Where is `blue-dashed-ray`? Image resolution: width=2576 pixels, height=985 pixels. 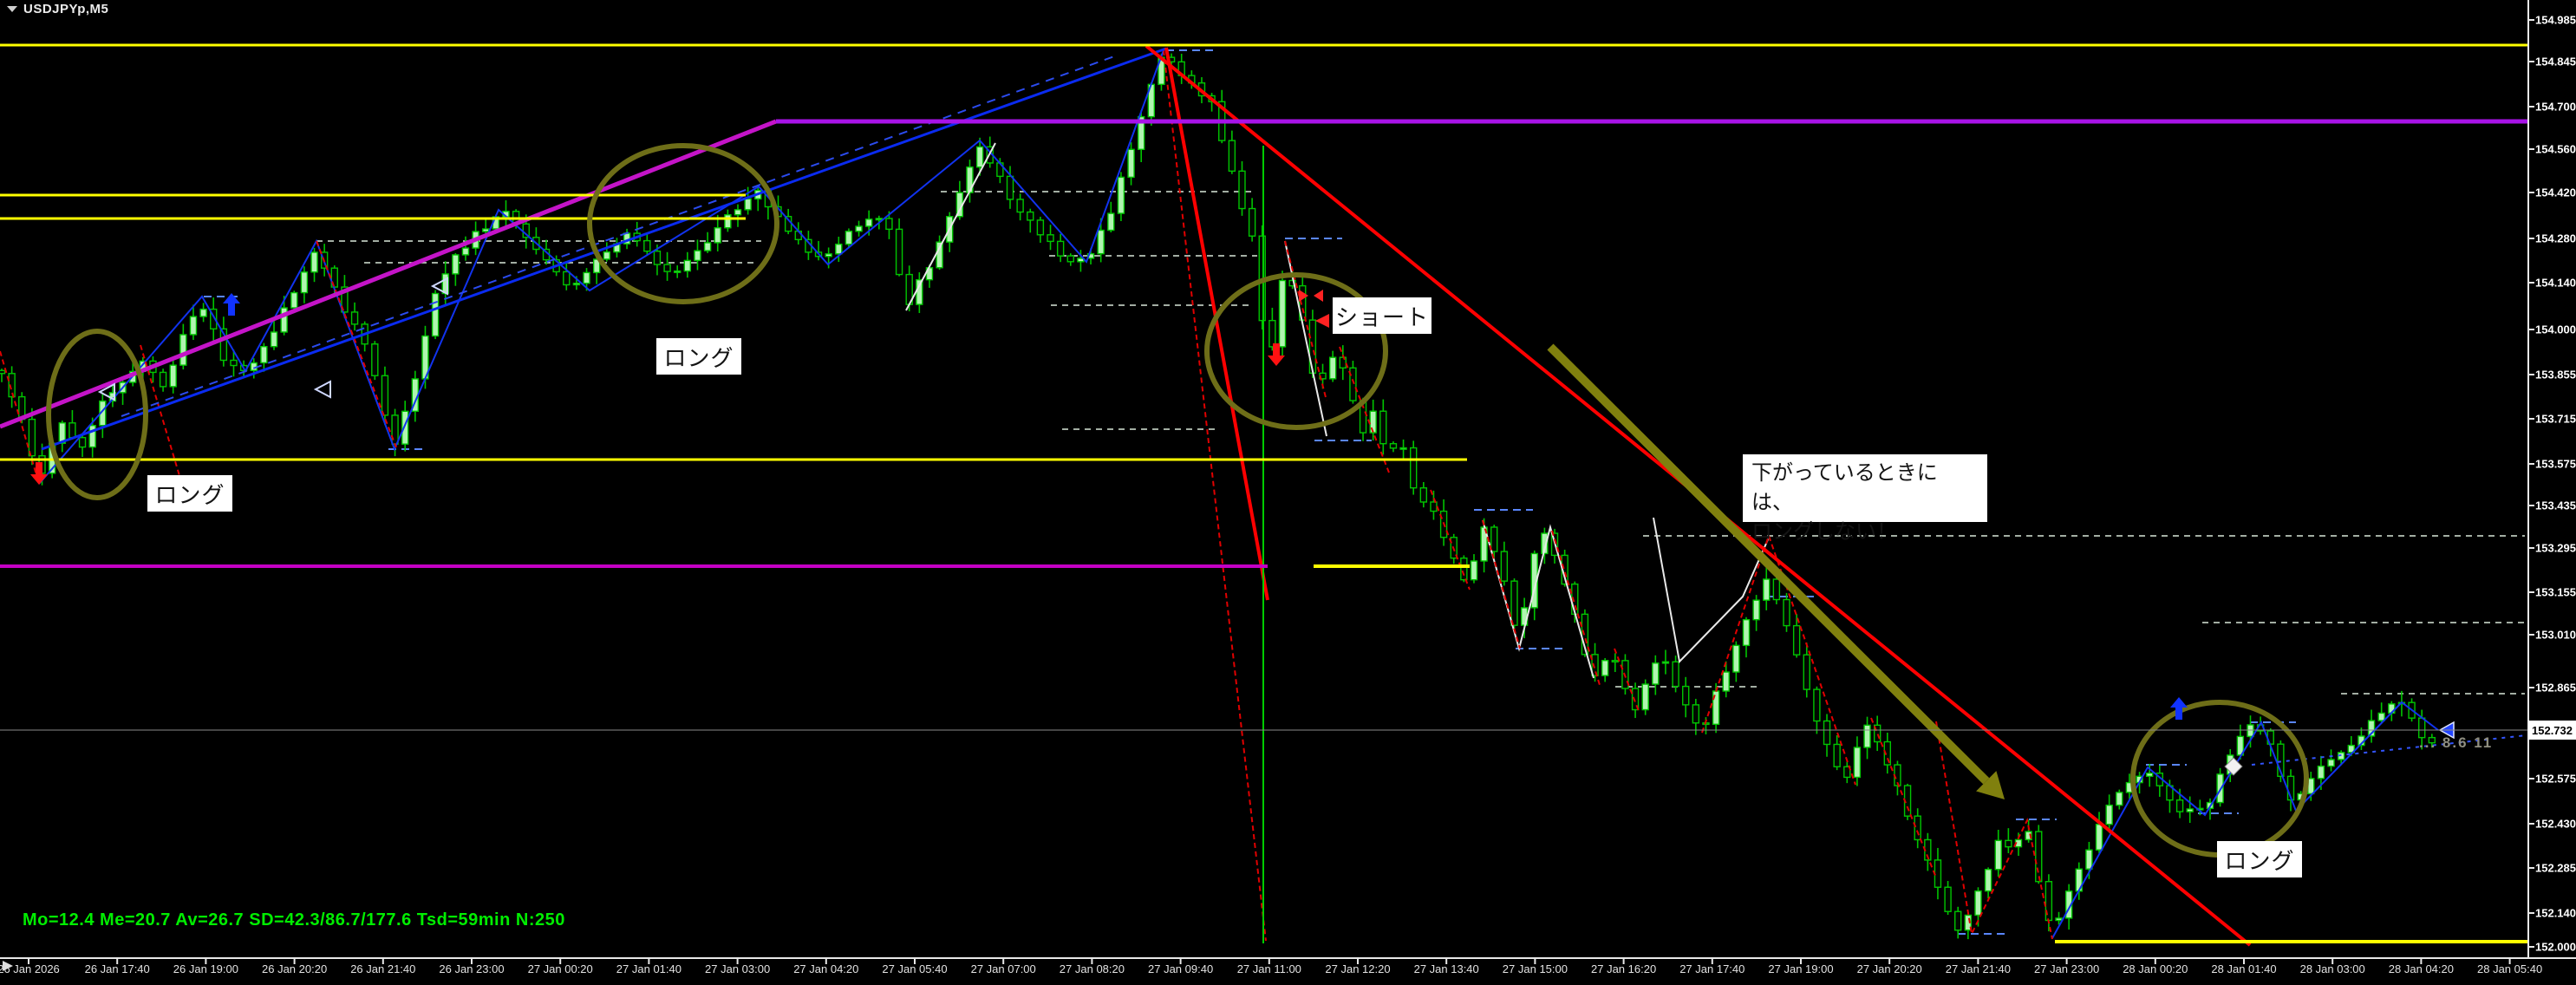
blue-dashed-ray is located at coordinates (2389, 750).